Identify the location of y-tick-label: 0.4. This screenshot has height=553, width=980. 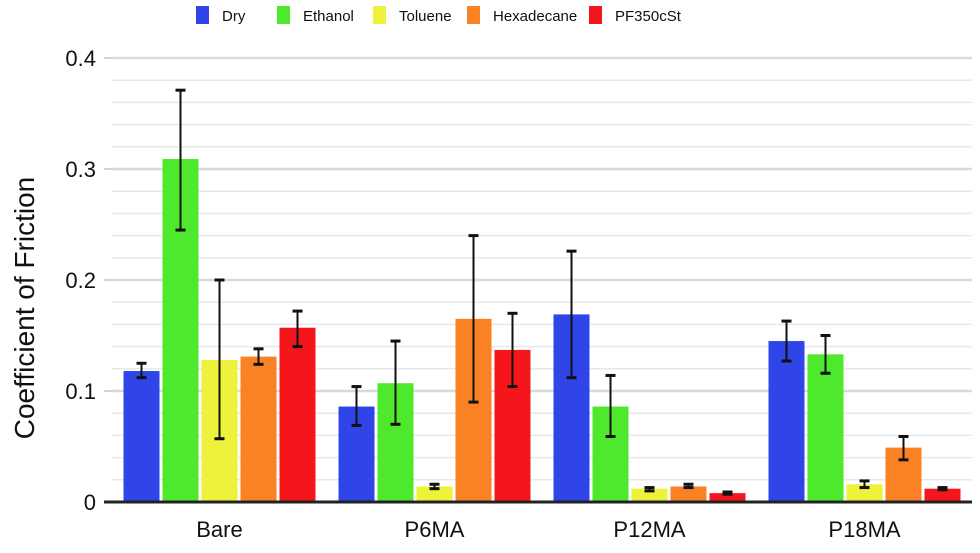
(80, 58).